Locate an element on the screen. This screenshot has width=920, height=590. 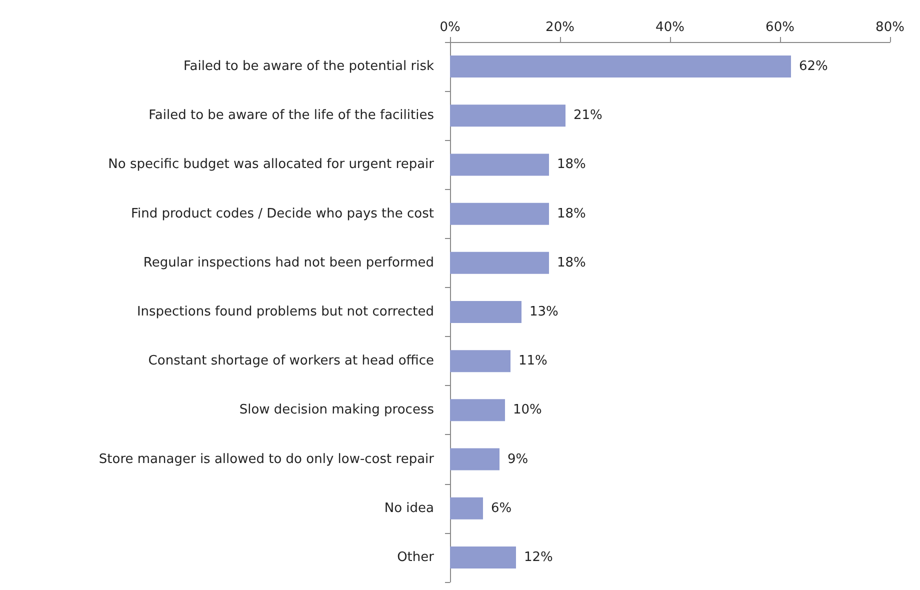
y-tick-label: No specific budget was allocated for urgent repair is located at coordinates (271, 164).